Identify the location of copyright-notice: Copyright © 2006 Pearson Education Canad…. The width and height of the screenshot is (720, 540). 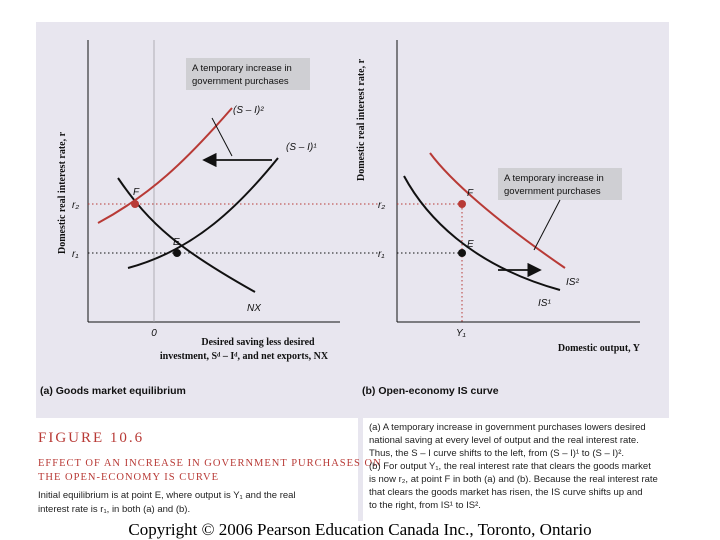
(359, 529).